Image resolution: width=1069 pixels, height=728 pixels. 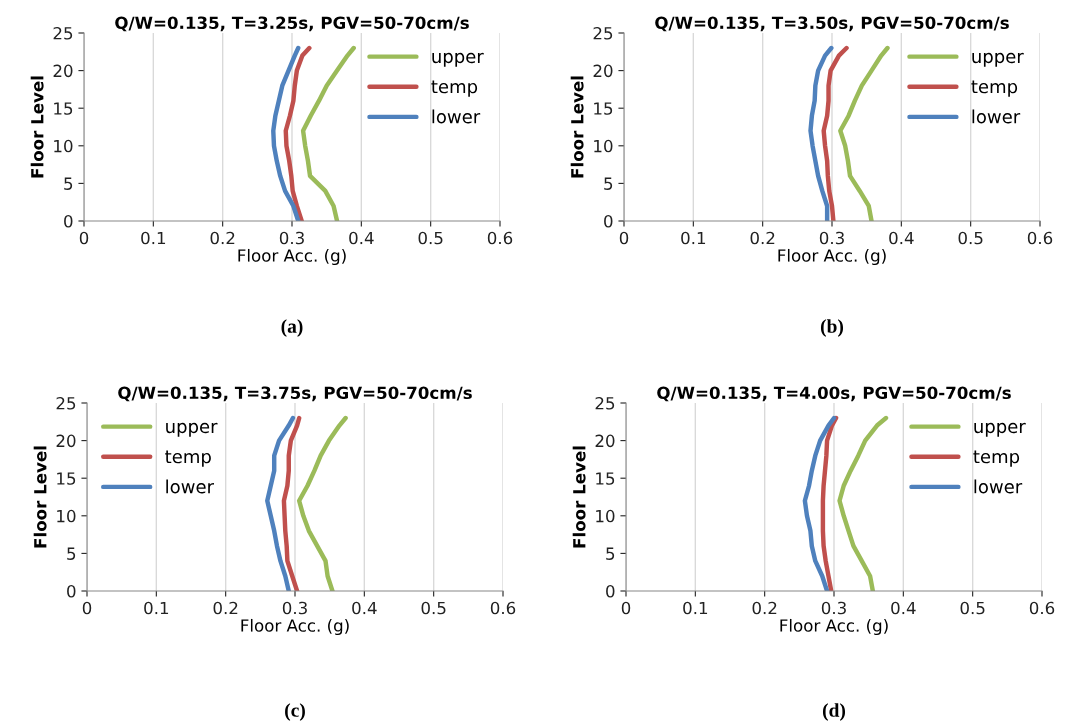 I want to click on chart-title: Q/W=0.135, T=3.75s, PGV=50-70cm/s, so click(x=295, y=394).